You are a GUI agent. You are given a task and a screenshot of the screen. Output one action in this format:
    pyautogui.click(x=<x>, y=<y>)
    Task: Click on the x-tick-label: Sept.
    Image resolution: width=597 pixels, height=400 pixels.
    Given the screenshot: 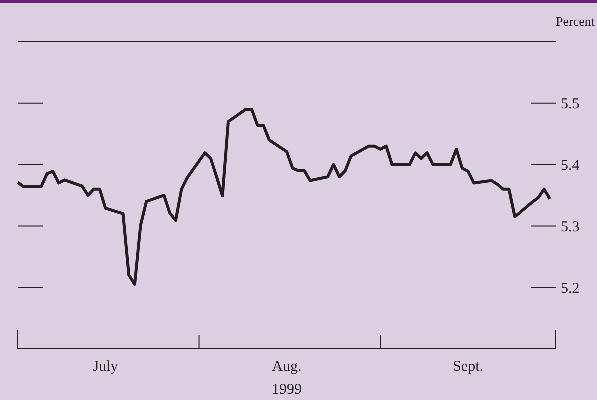 What is the action you would take?
    pyautogui.click(x=468, y=367)
    